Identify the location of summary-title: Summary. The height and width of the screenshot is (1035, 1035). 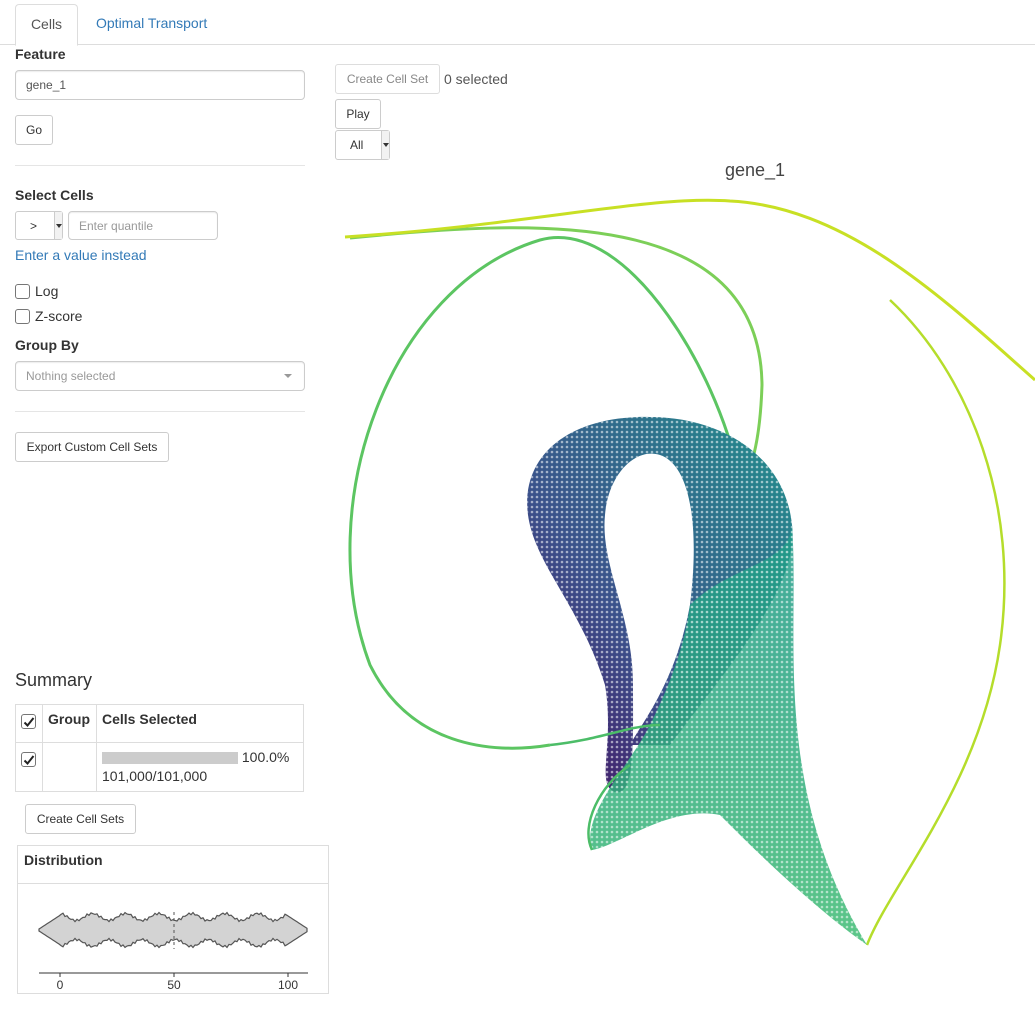
(54, 680).